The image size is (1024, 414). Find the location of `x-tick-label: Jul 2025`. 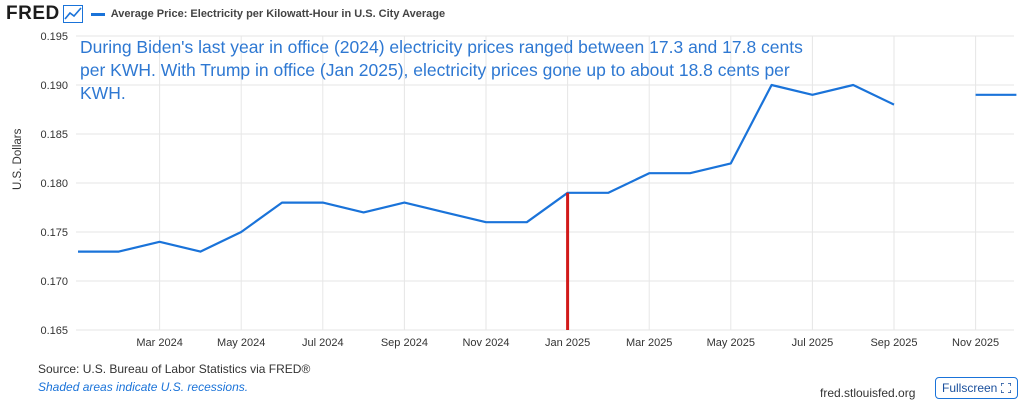

x-tick-label: Jul 2025 is located at coordinates (813, 343).